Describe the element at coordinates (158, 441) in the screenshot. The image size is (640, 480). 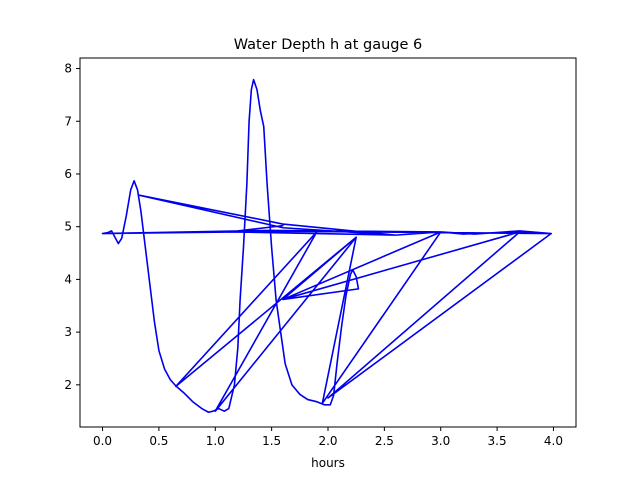
I see `x-tick-label: 0.5` at that location.